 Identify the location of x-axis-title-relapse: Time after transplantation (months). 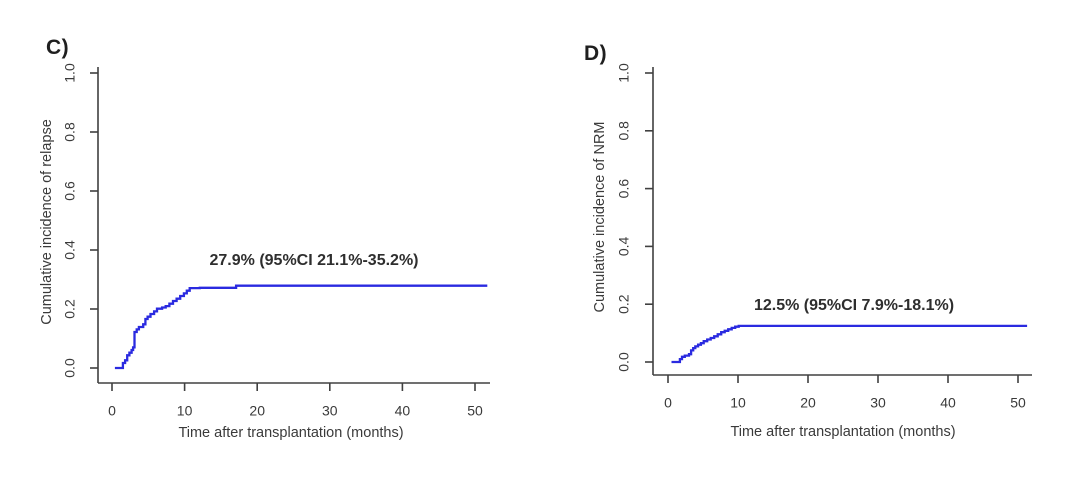
(291, 433).